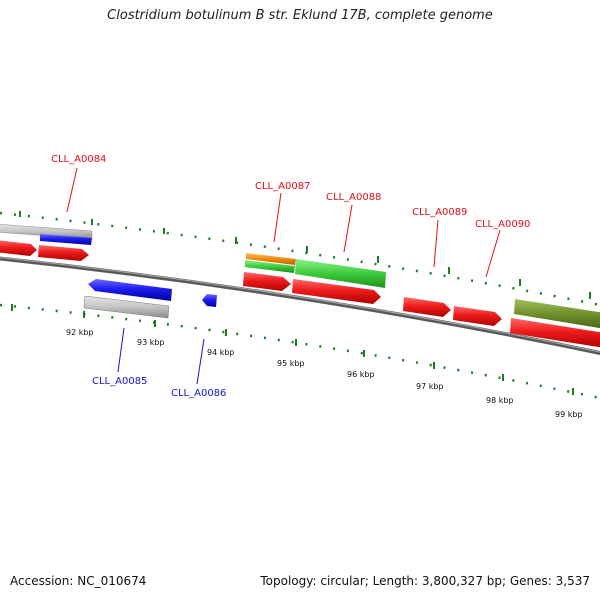 The height and width of the screenshot is (604, 600). I want to click on gene-label-CLL_A0084: CLL_A0084, so click(78, 159).